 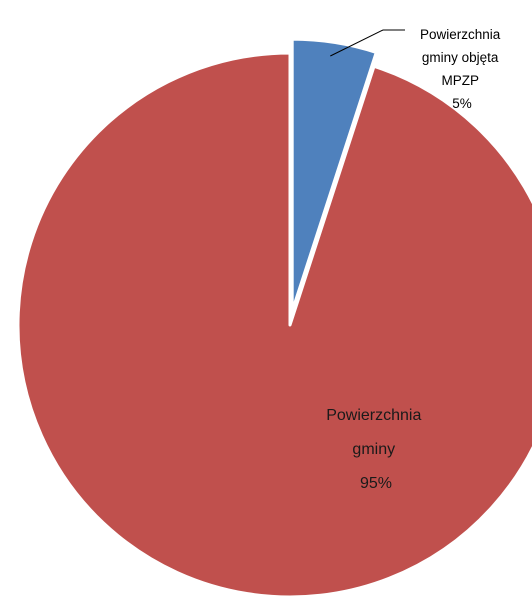 What do you see at coordinates (459, 80) in the screenshot?
I see `slice-label-mpzp-line-3: MPZP` at bounding box center [459, 80].